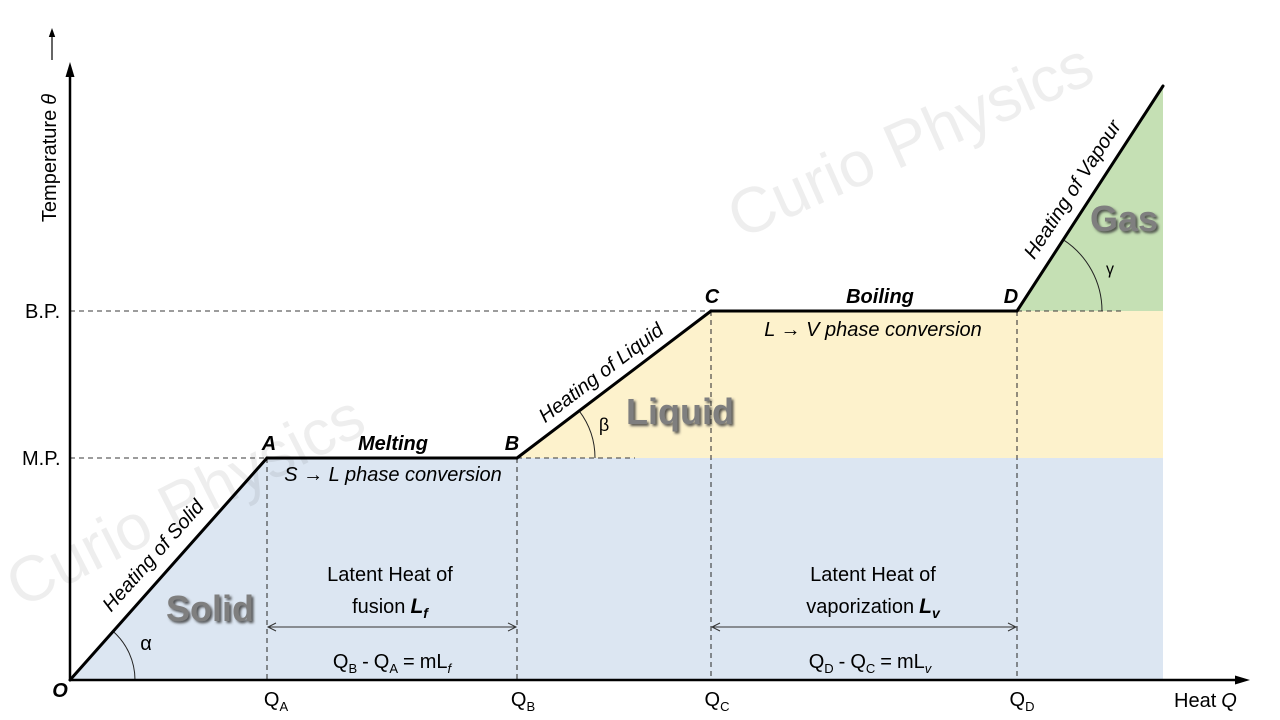  I want to click on vaporization-symbol: L, so click(925, 606).